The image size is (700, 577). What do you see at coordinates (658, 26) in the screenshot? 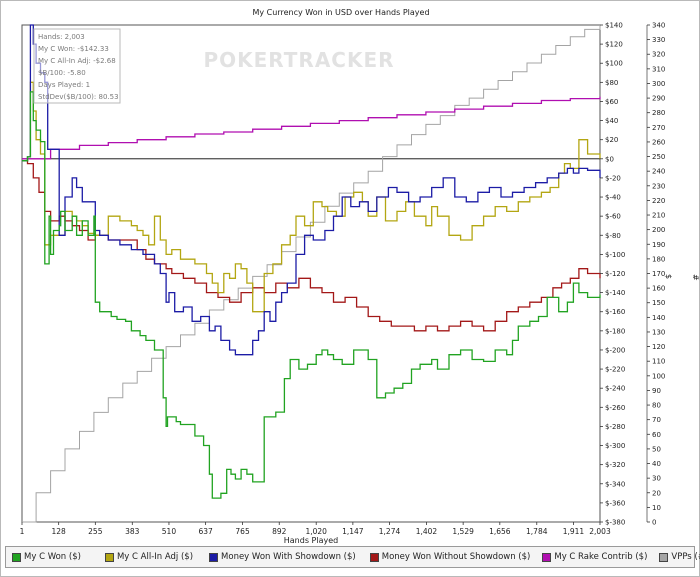
I see `y2-tick-label: 340` at bounding box center [658, 26].